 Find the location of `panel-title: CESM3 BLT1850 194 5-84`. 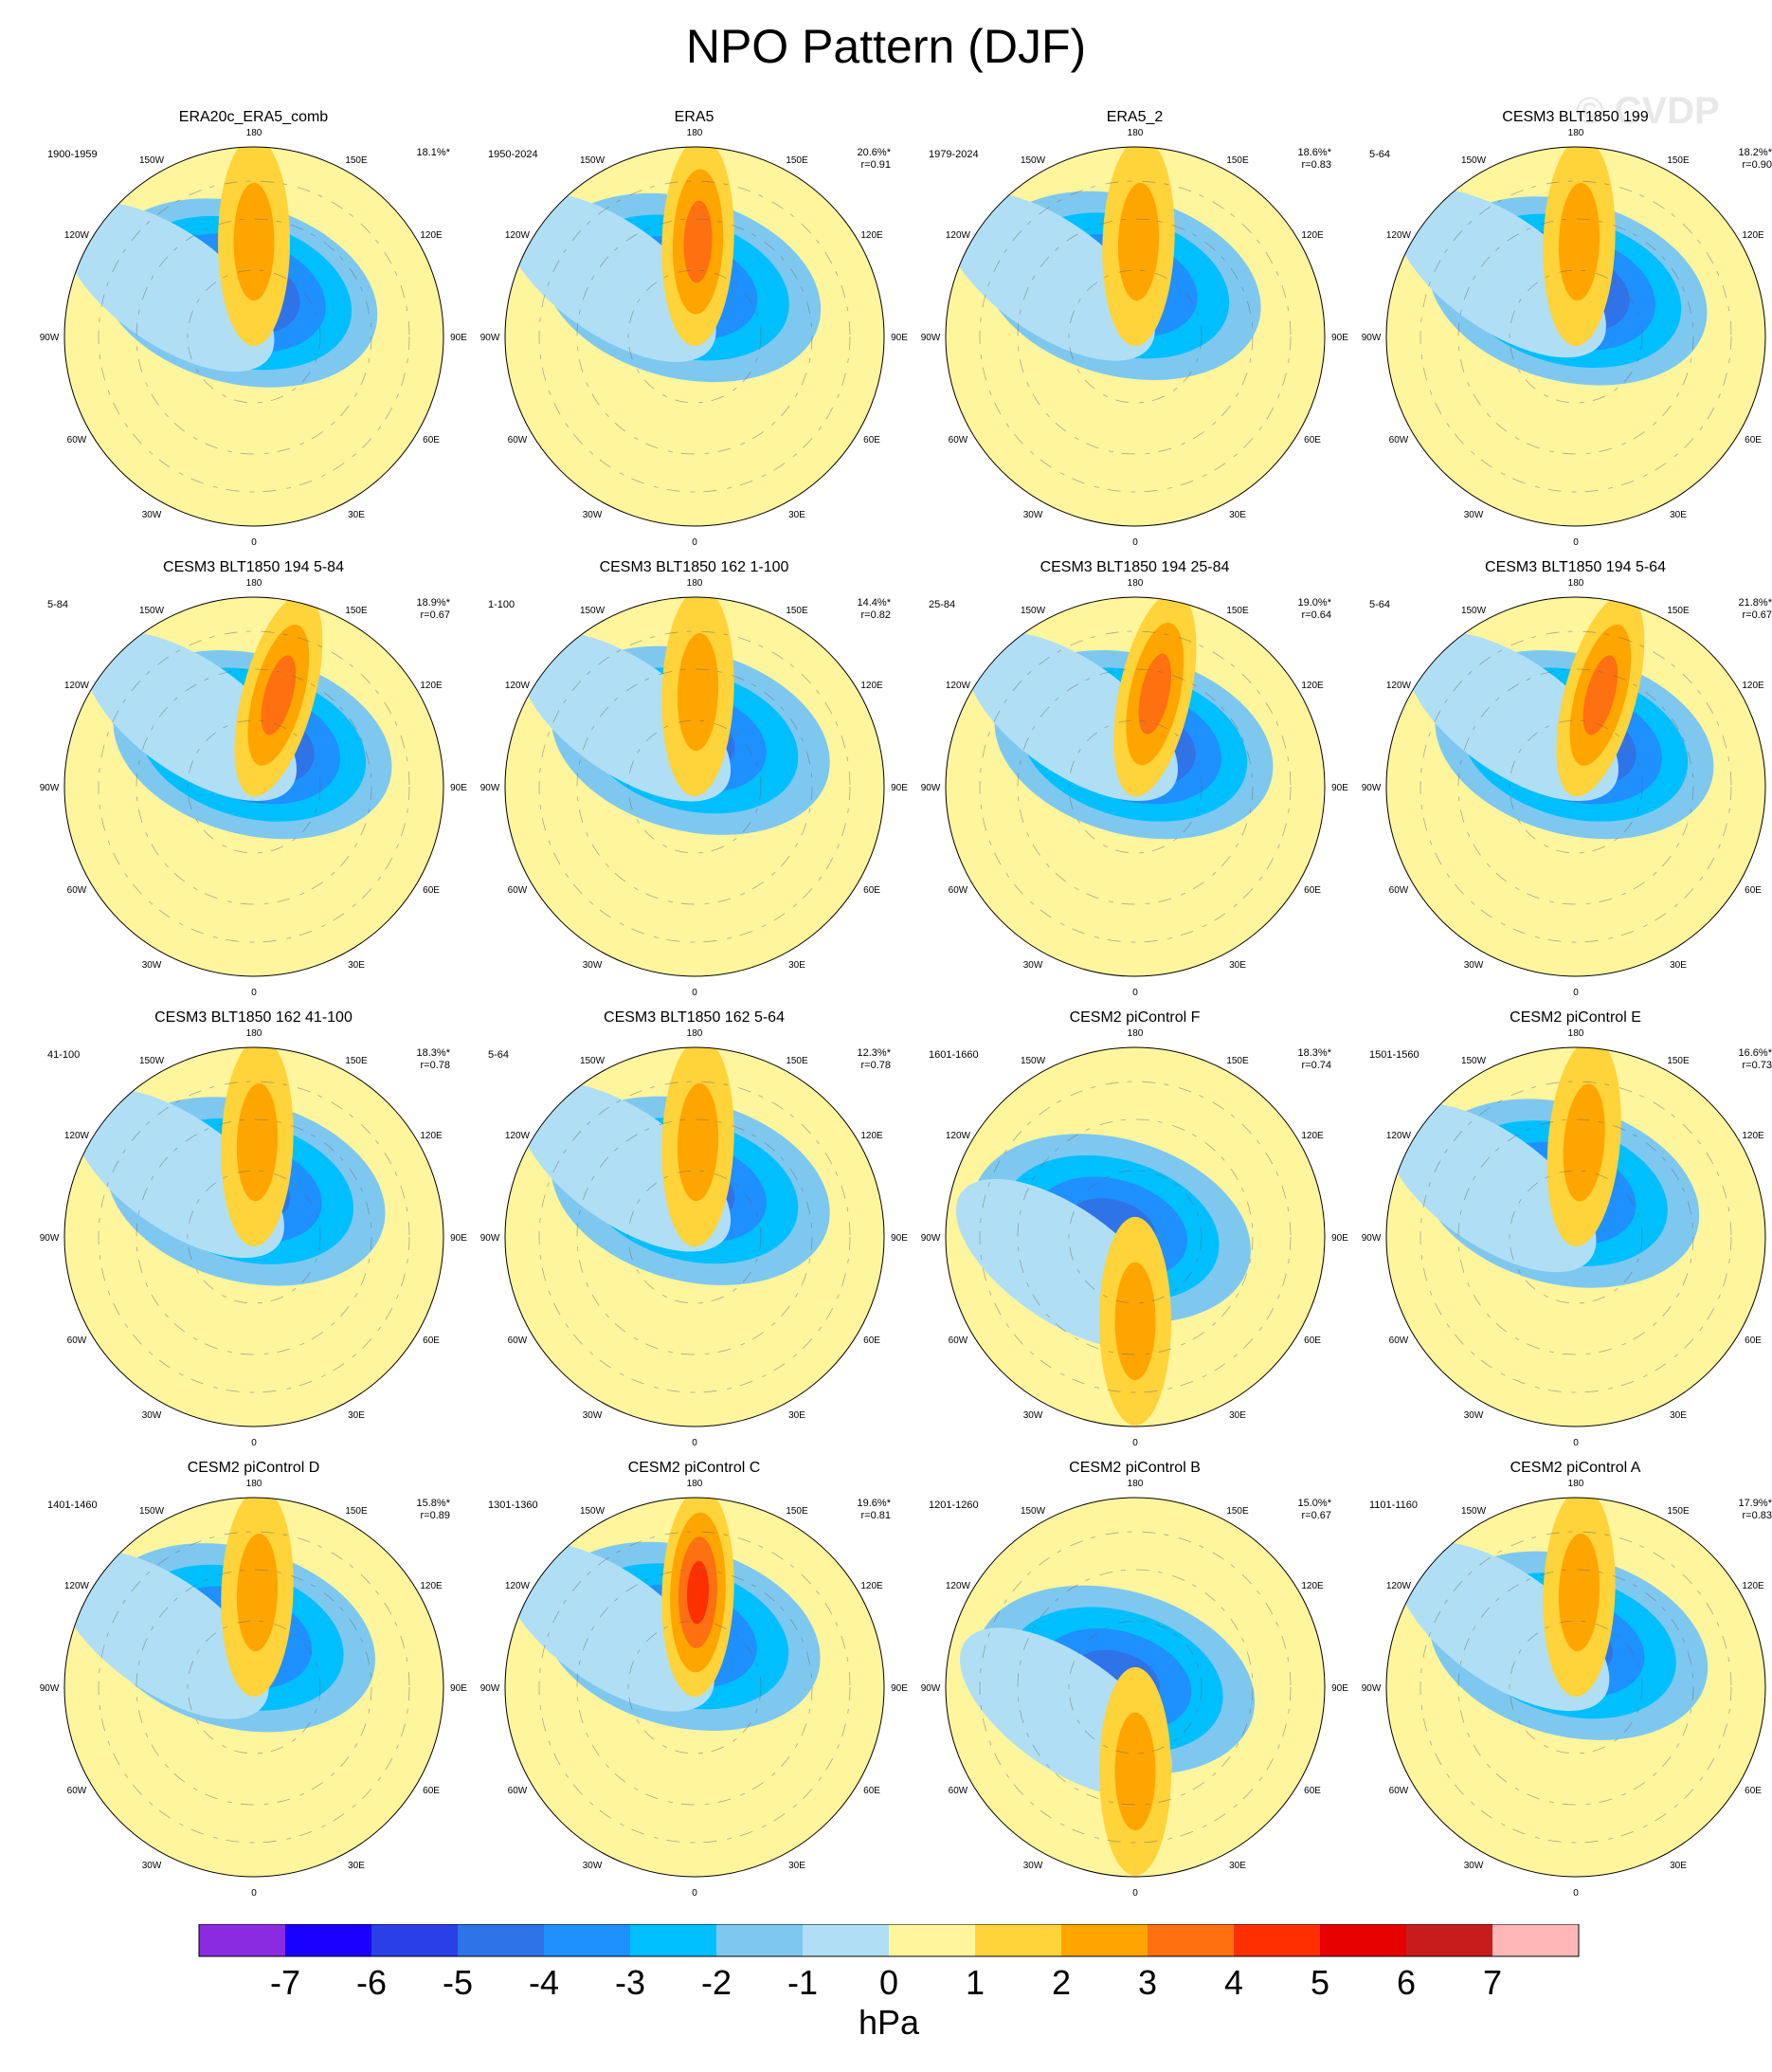

panel-title: CESM3 BLT1850 194 5-84 is located at coordinates (254, 567).